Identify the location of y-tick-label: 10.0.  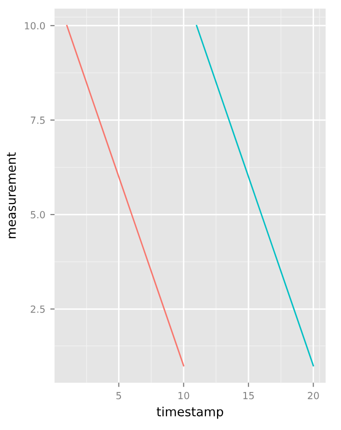
(34, 26).